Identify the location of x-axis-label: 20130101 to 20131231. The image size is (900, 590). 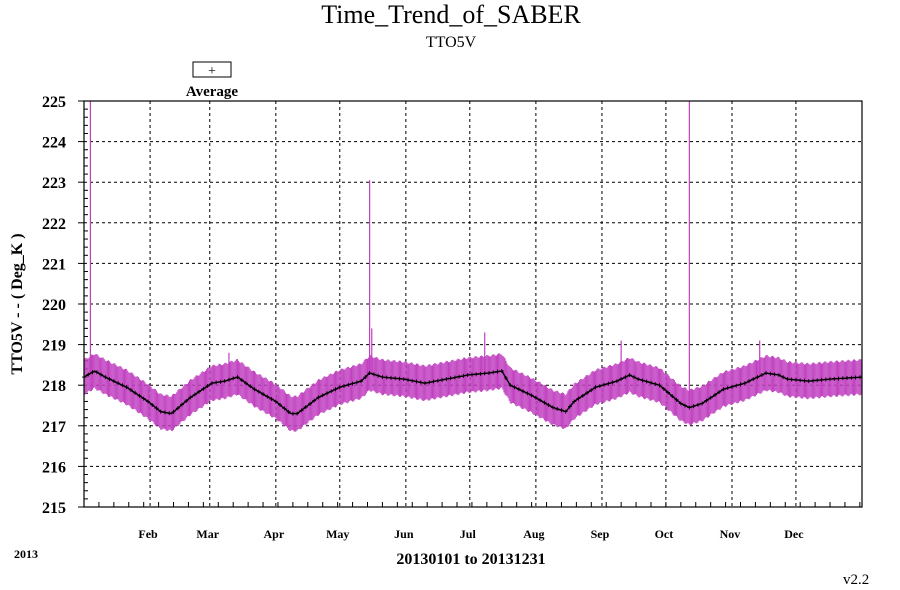
(470, 559).